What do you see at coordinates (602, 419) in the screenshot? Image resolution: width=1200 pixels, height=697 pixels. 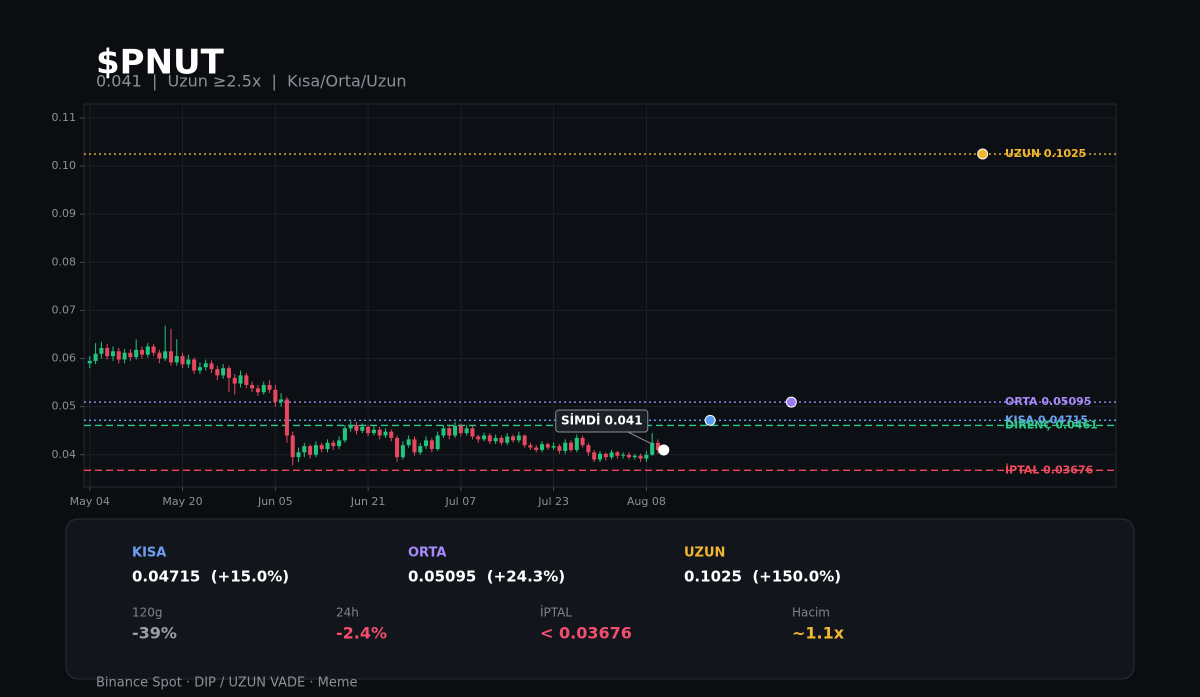 I see `annotation-label: SİMDİ 0.041` at bounding box center [602, 419].